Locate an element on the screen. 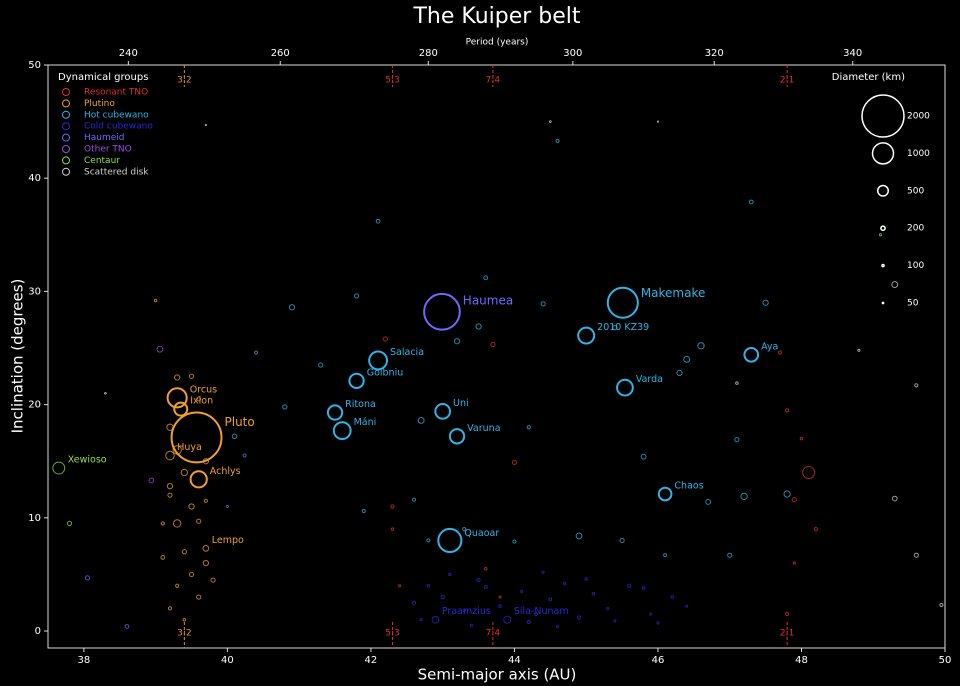 The height and width of the screenshot is (686, 960). point-label: Salacia is located at coordinates (407, 352).